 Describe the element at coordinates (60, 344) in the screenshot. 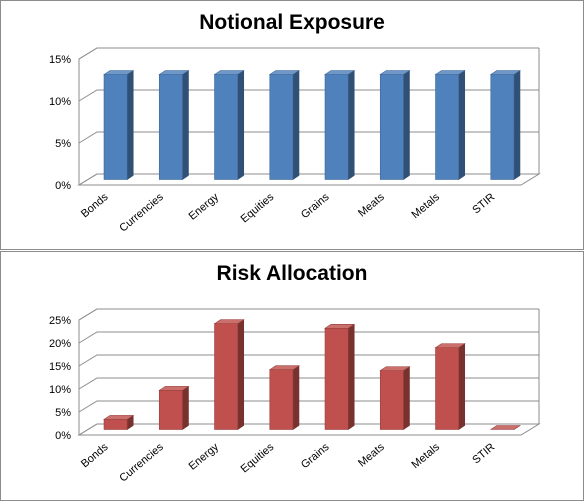

I see `y-tick-label: 20%` at that location.